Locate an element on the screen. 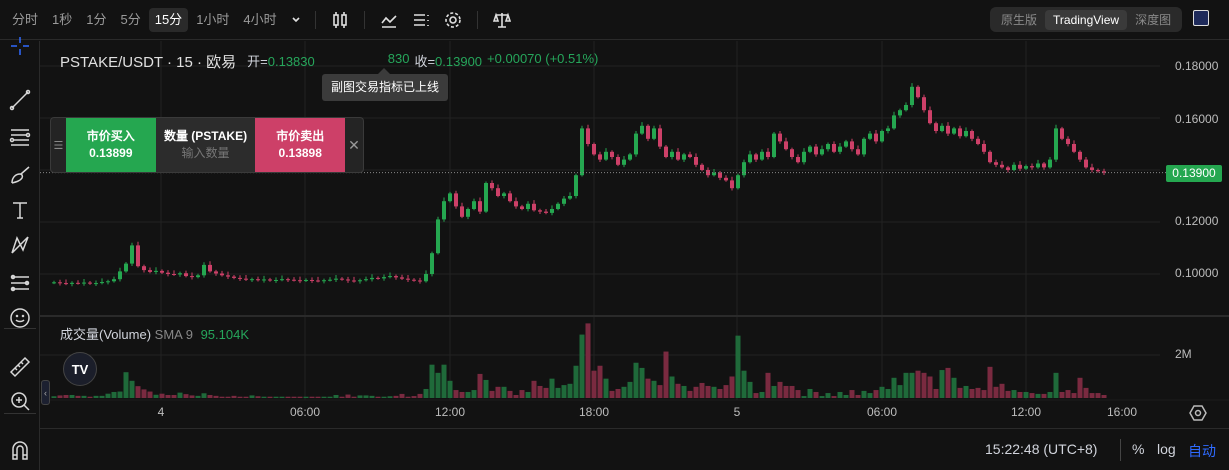  timeframe-1s: 1秒 is located at coordinates (62, 19).